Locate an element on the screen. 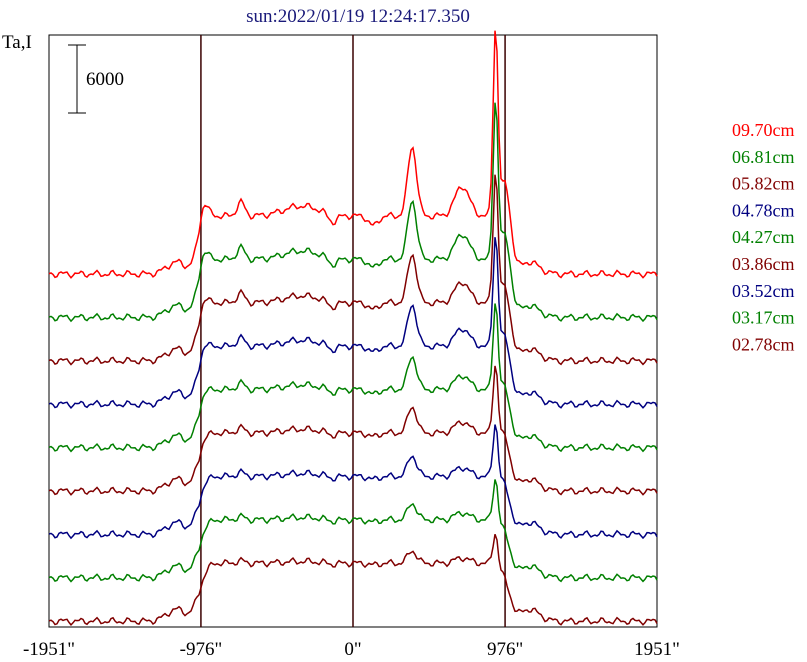 The height and width of the screenshot is (662, 807). x-tick-label: -1951" is located at coordinates (49, 649).